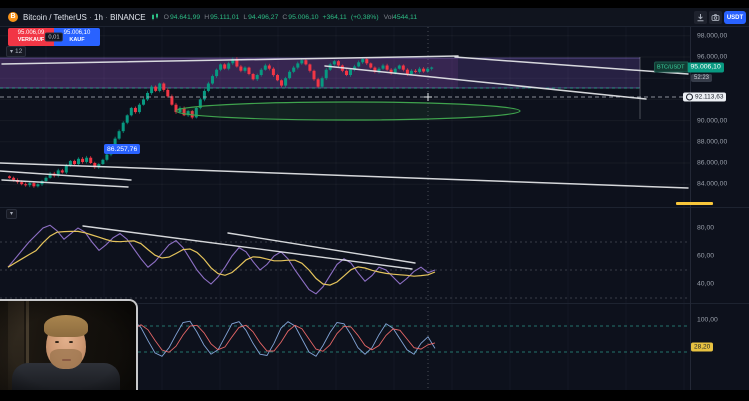  What do you see at coordinates (702, 78) in the screenshot?
I see `bar-countdown-label: 52:23` at bounding box center [702, 78].